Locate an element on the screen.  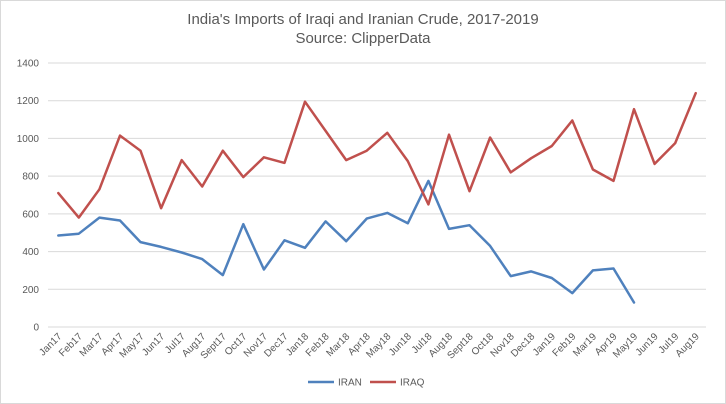
y-tick-label: 0 is located at coordinates (36, 328).